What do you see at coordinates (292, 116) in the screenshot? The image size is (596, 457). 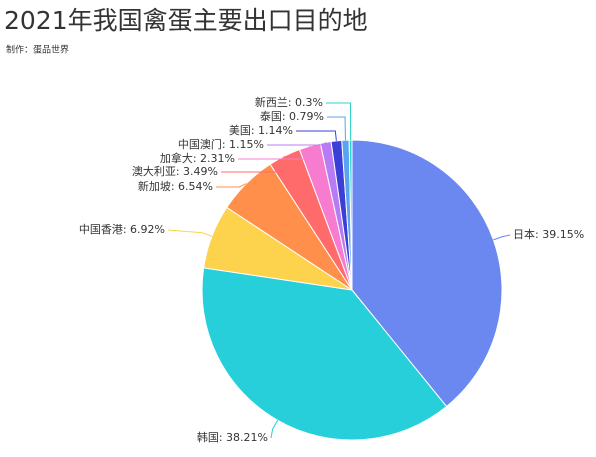 I see `data-label: 泰国: 0.79%` at bounding box center [292, 116].